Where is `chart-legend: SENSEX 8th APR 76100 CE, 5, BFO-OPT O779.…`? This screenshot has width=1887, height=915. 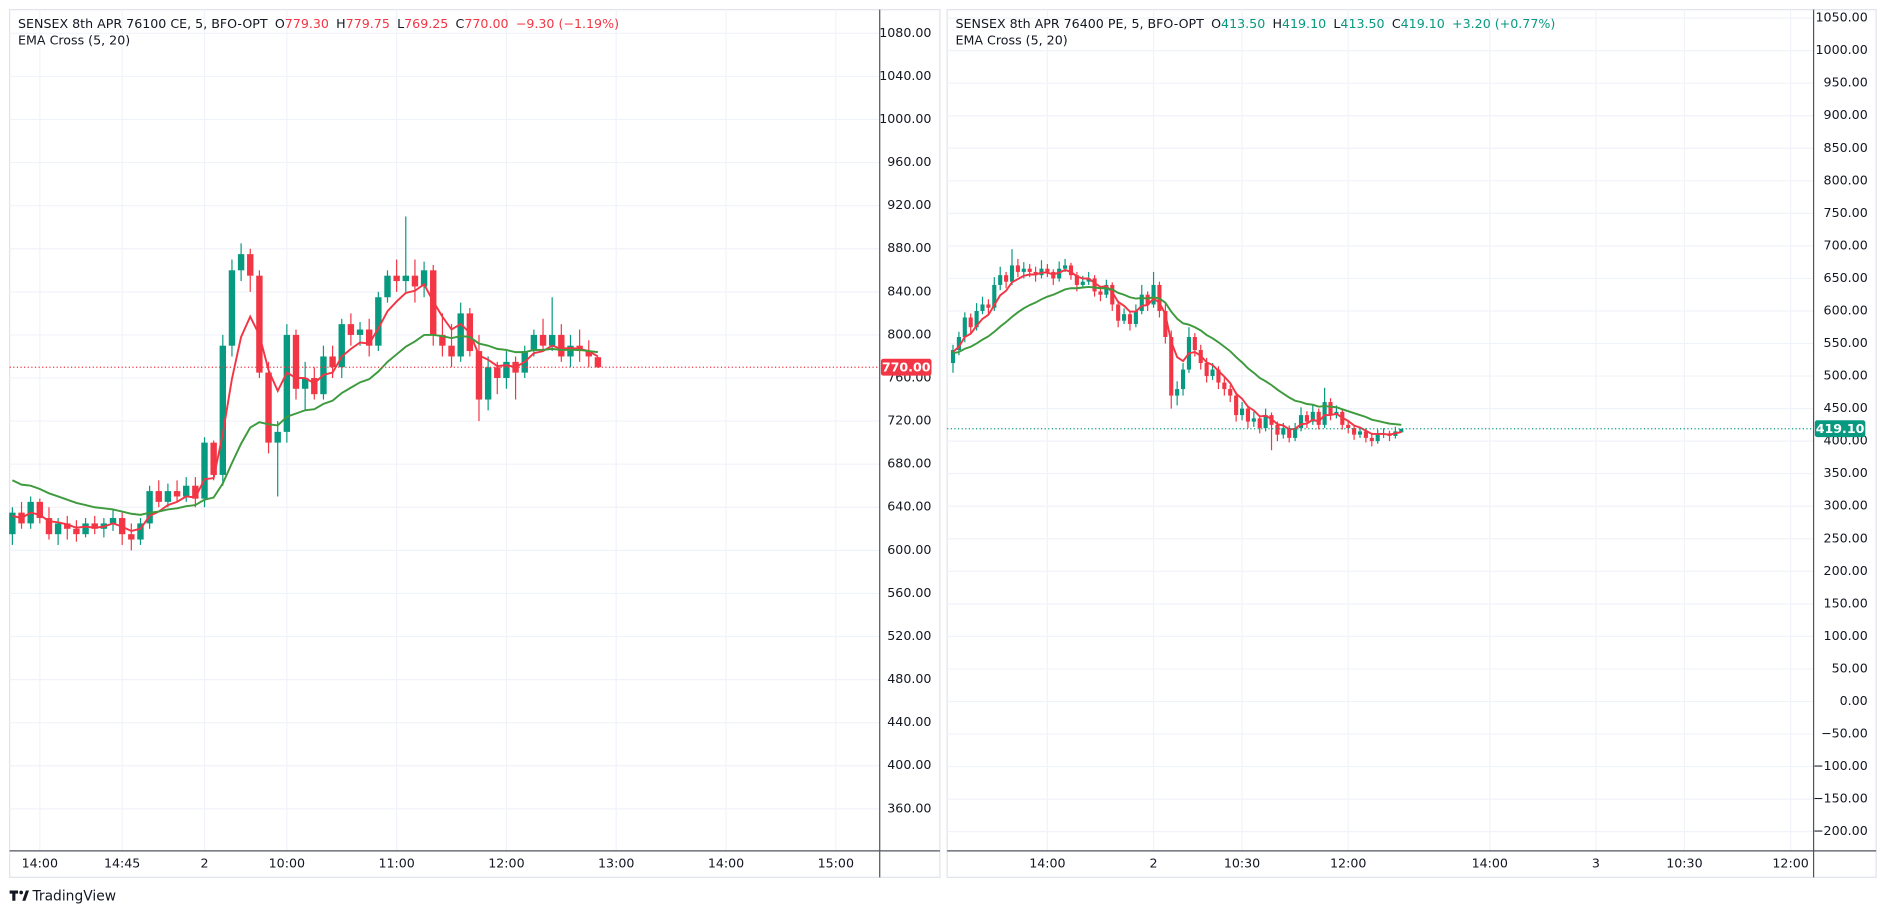 chart-legend: SENSEX 8th APR 76100 CE, 5, BFO-OPT O779.… is located at coordinates (318, 23).